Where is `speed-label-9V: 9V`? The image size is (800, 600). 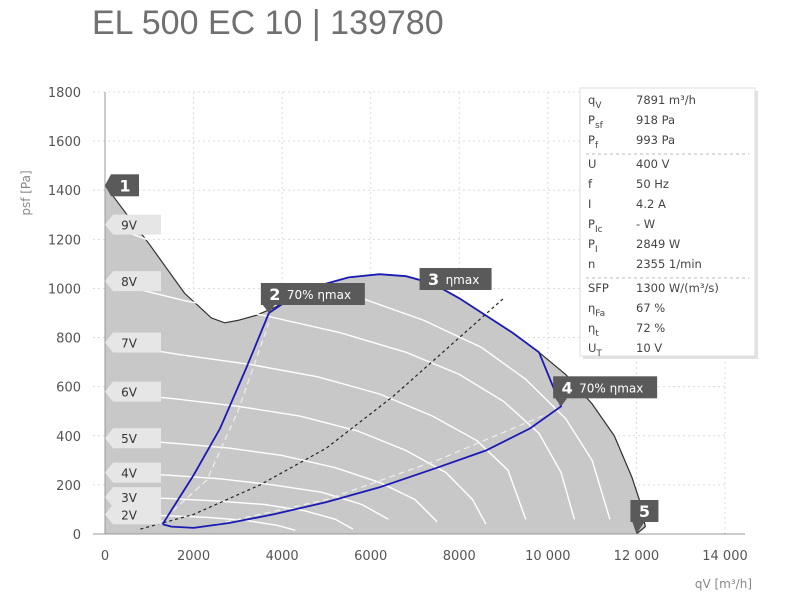
speed-label-9V: 9V is located at coordinates (133, 224).